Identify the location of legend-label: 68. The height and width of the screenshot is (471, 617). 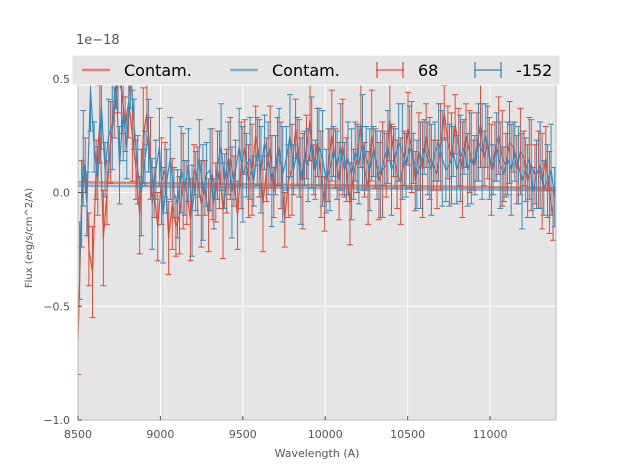
(428, 70).